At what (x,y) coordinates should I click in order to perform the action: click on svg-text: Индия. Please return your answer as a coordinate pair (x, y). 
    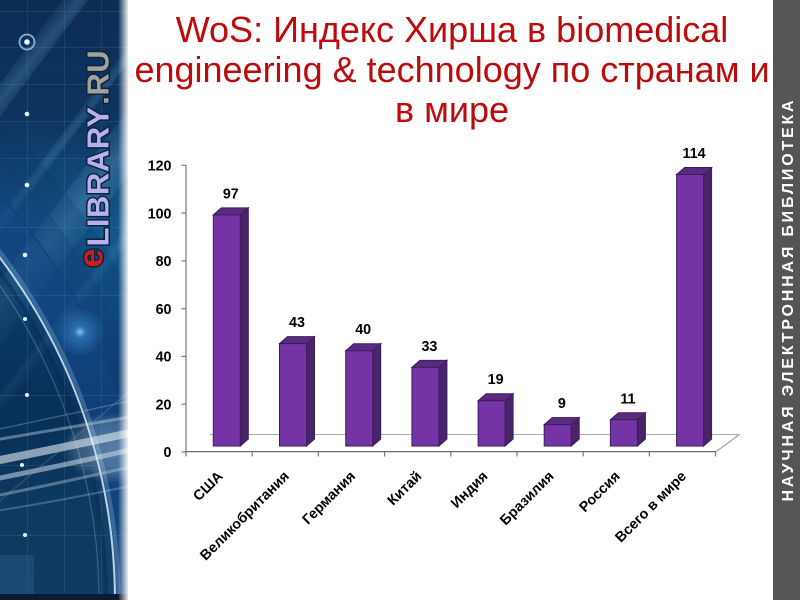
    Looking at the image, I should click on (469, 490).